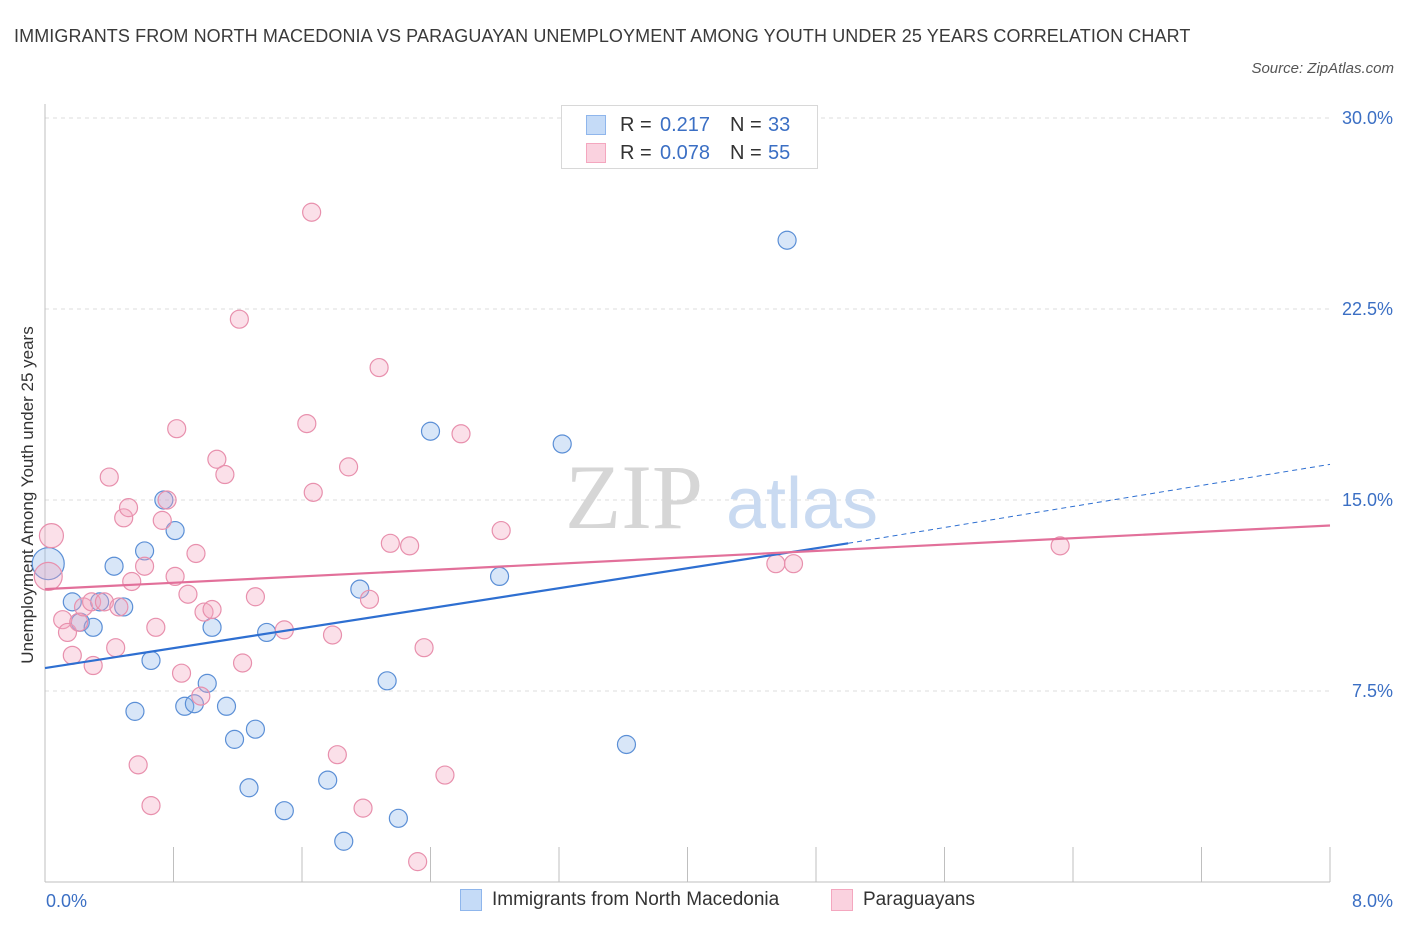  Describe the element at coordinates (1367, 118) in the screenshot. I see `y-tick-label: 30.0%` at that location.